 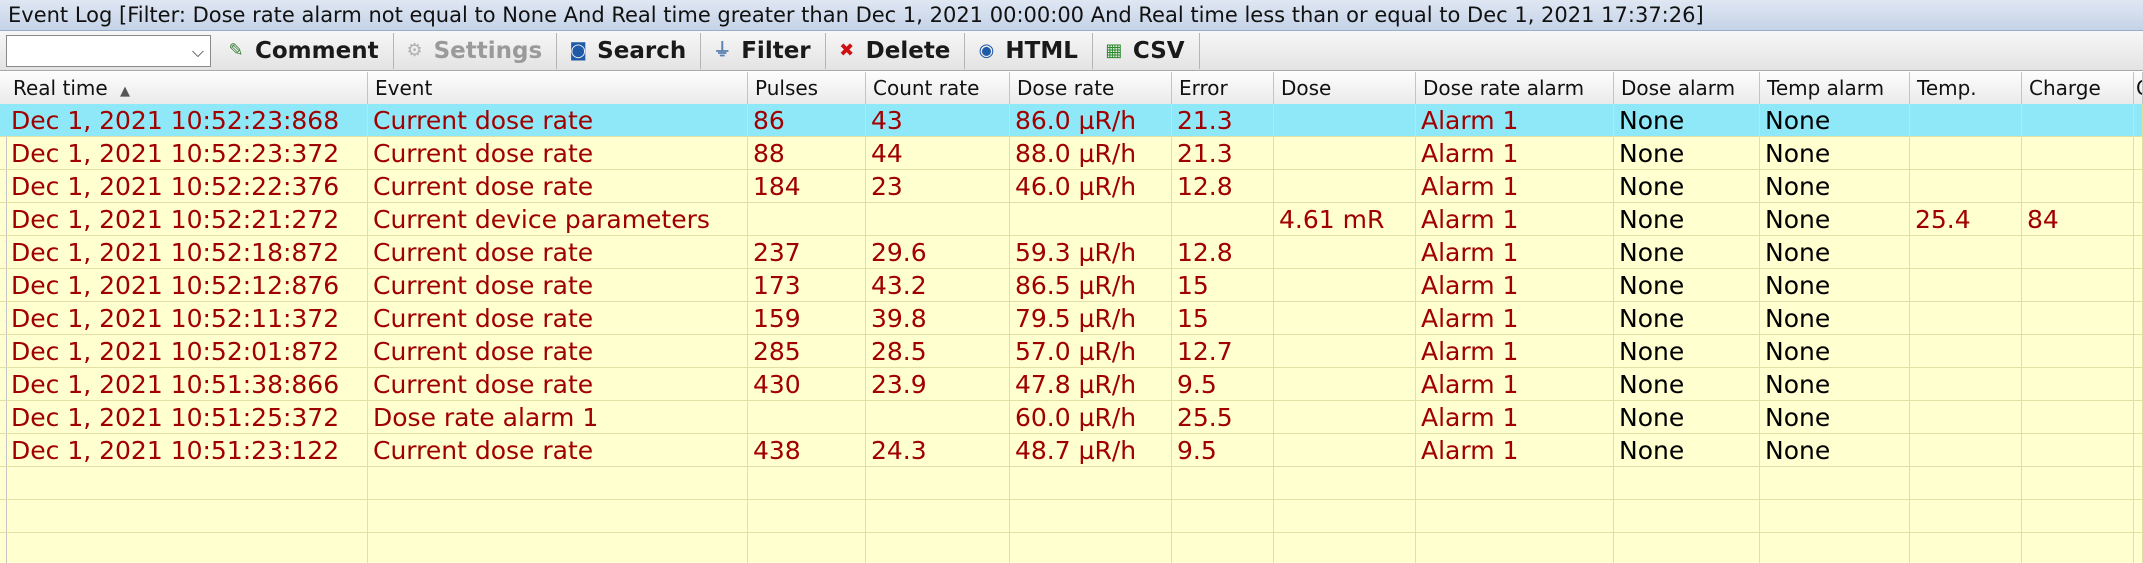 I want to click on html-label: HTML, so click(x=1041, y=50).